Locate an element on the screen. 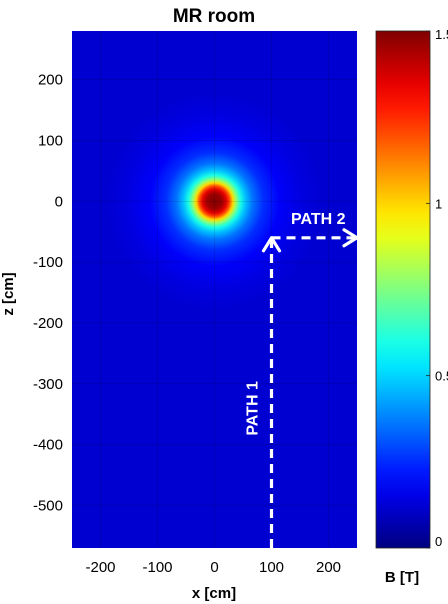 This screenshot has width=448, height=604. x-axis-ticks: -200 -100 0 100 200 is located at coordinates (213, 567).